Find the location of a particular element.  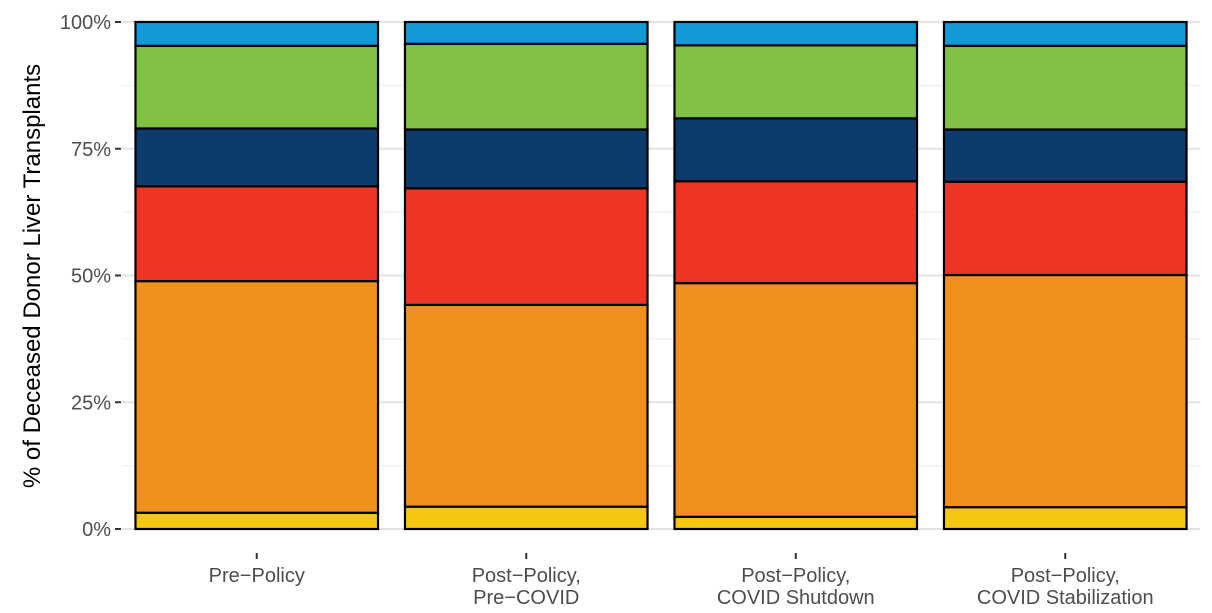

y-tick-label: 0% is located at coordinates (96, 530).